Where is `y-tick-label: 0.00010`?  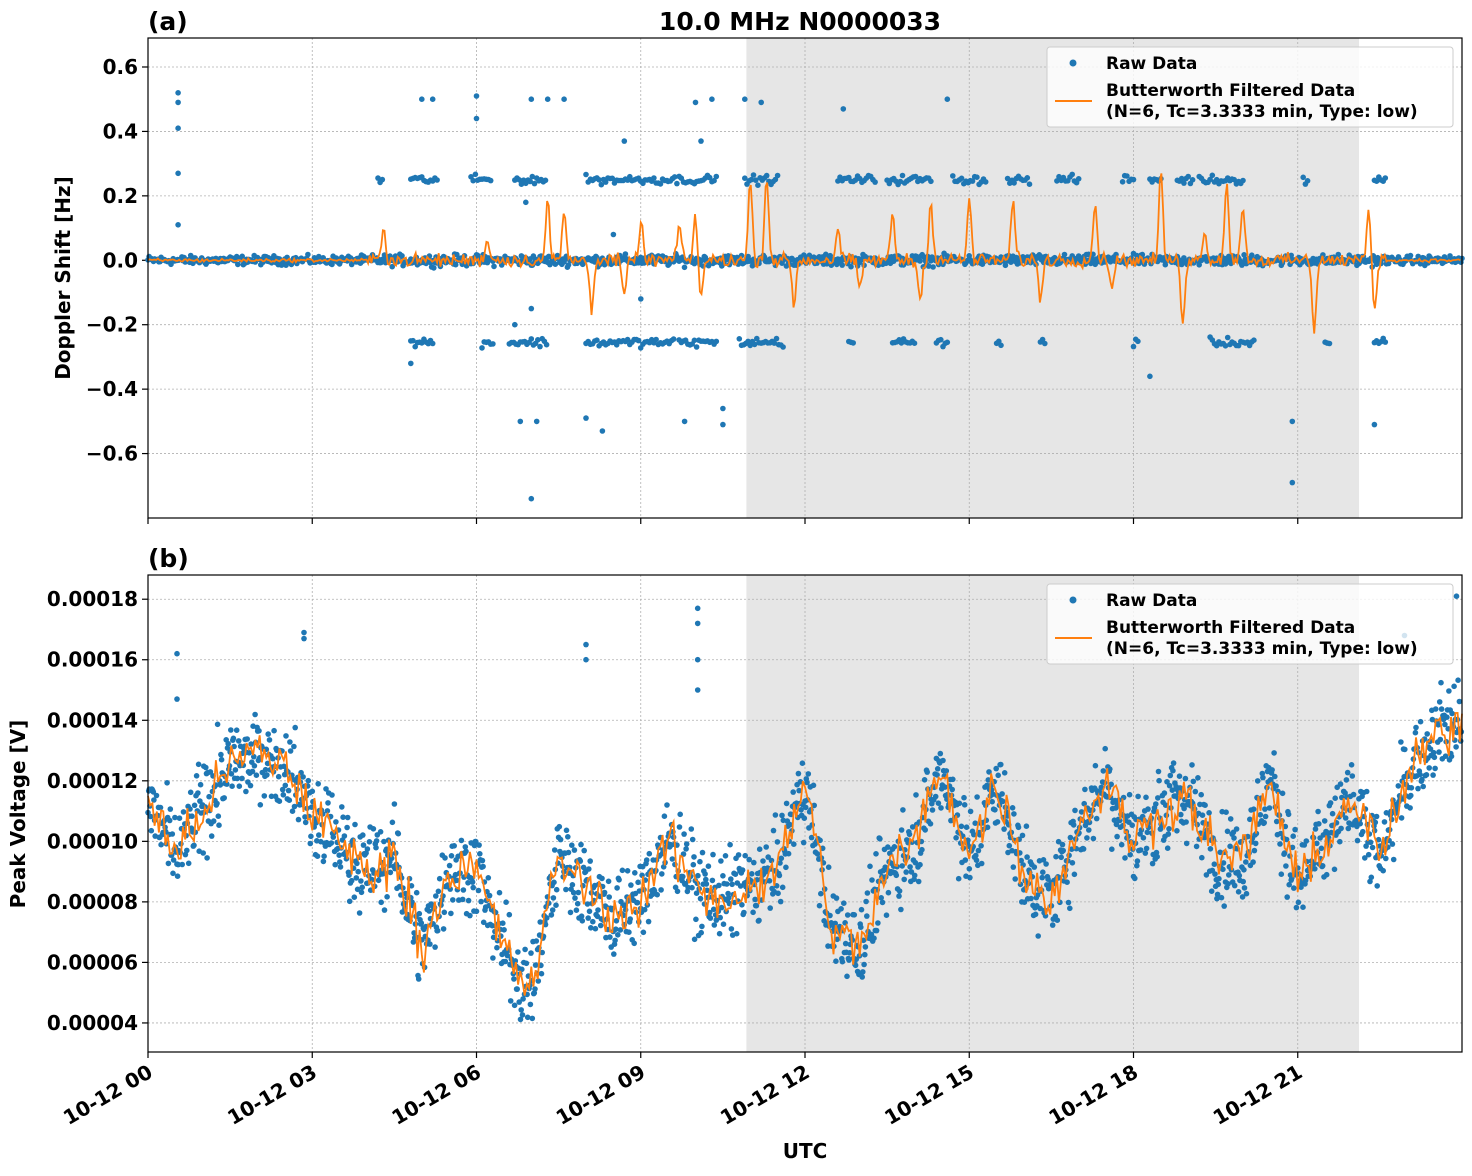 y-tick-label: 0.00010 is located at coordinates (92, 841).